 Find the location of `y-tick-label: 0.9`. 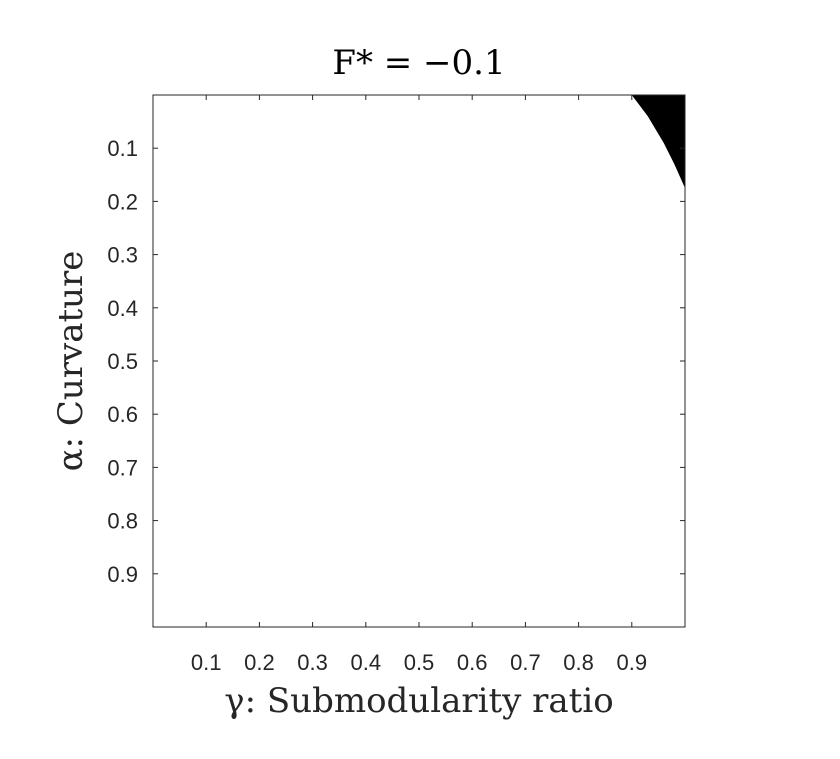

y-tick-label: 0.9 is located at coordinates (122, 574).